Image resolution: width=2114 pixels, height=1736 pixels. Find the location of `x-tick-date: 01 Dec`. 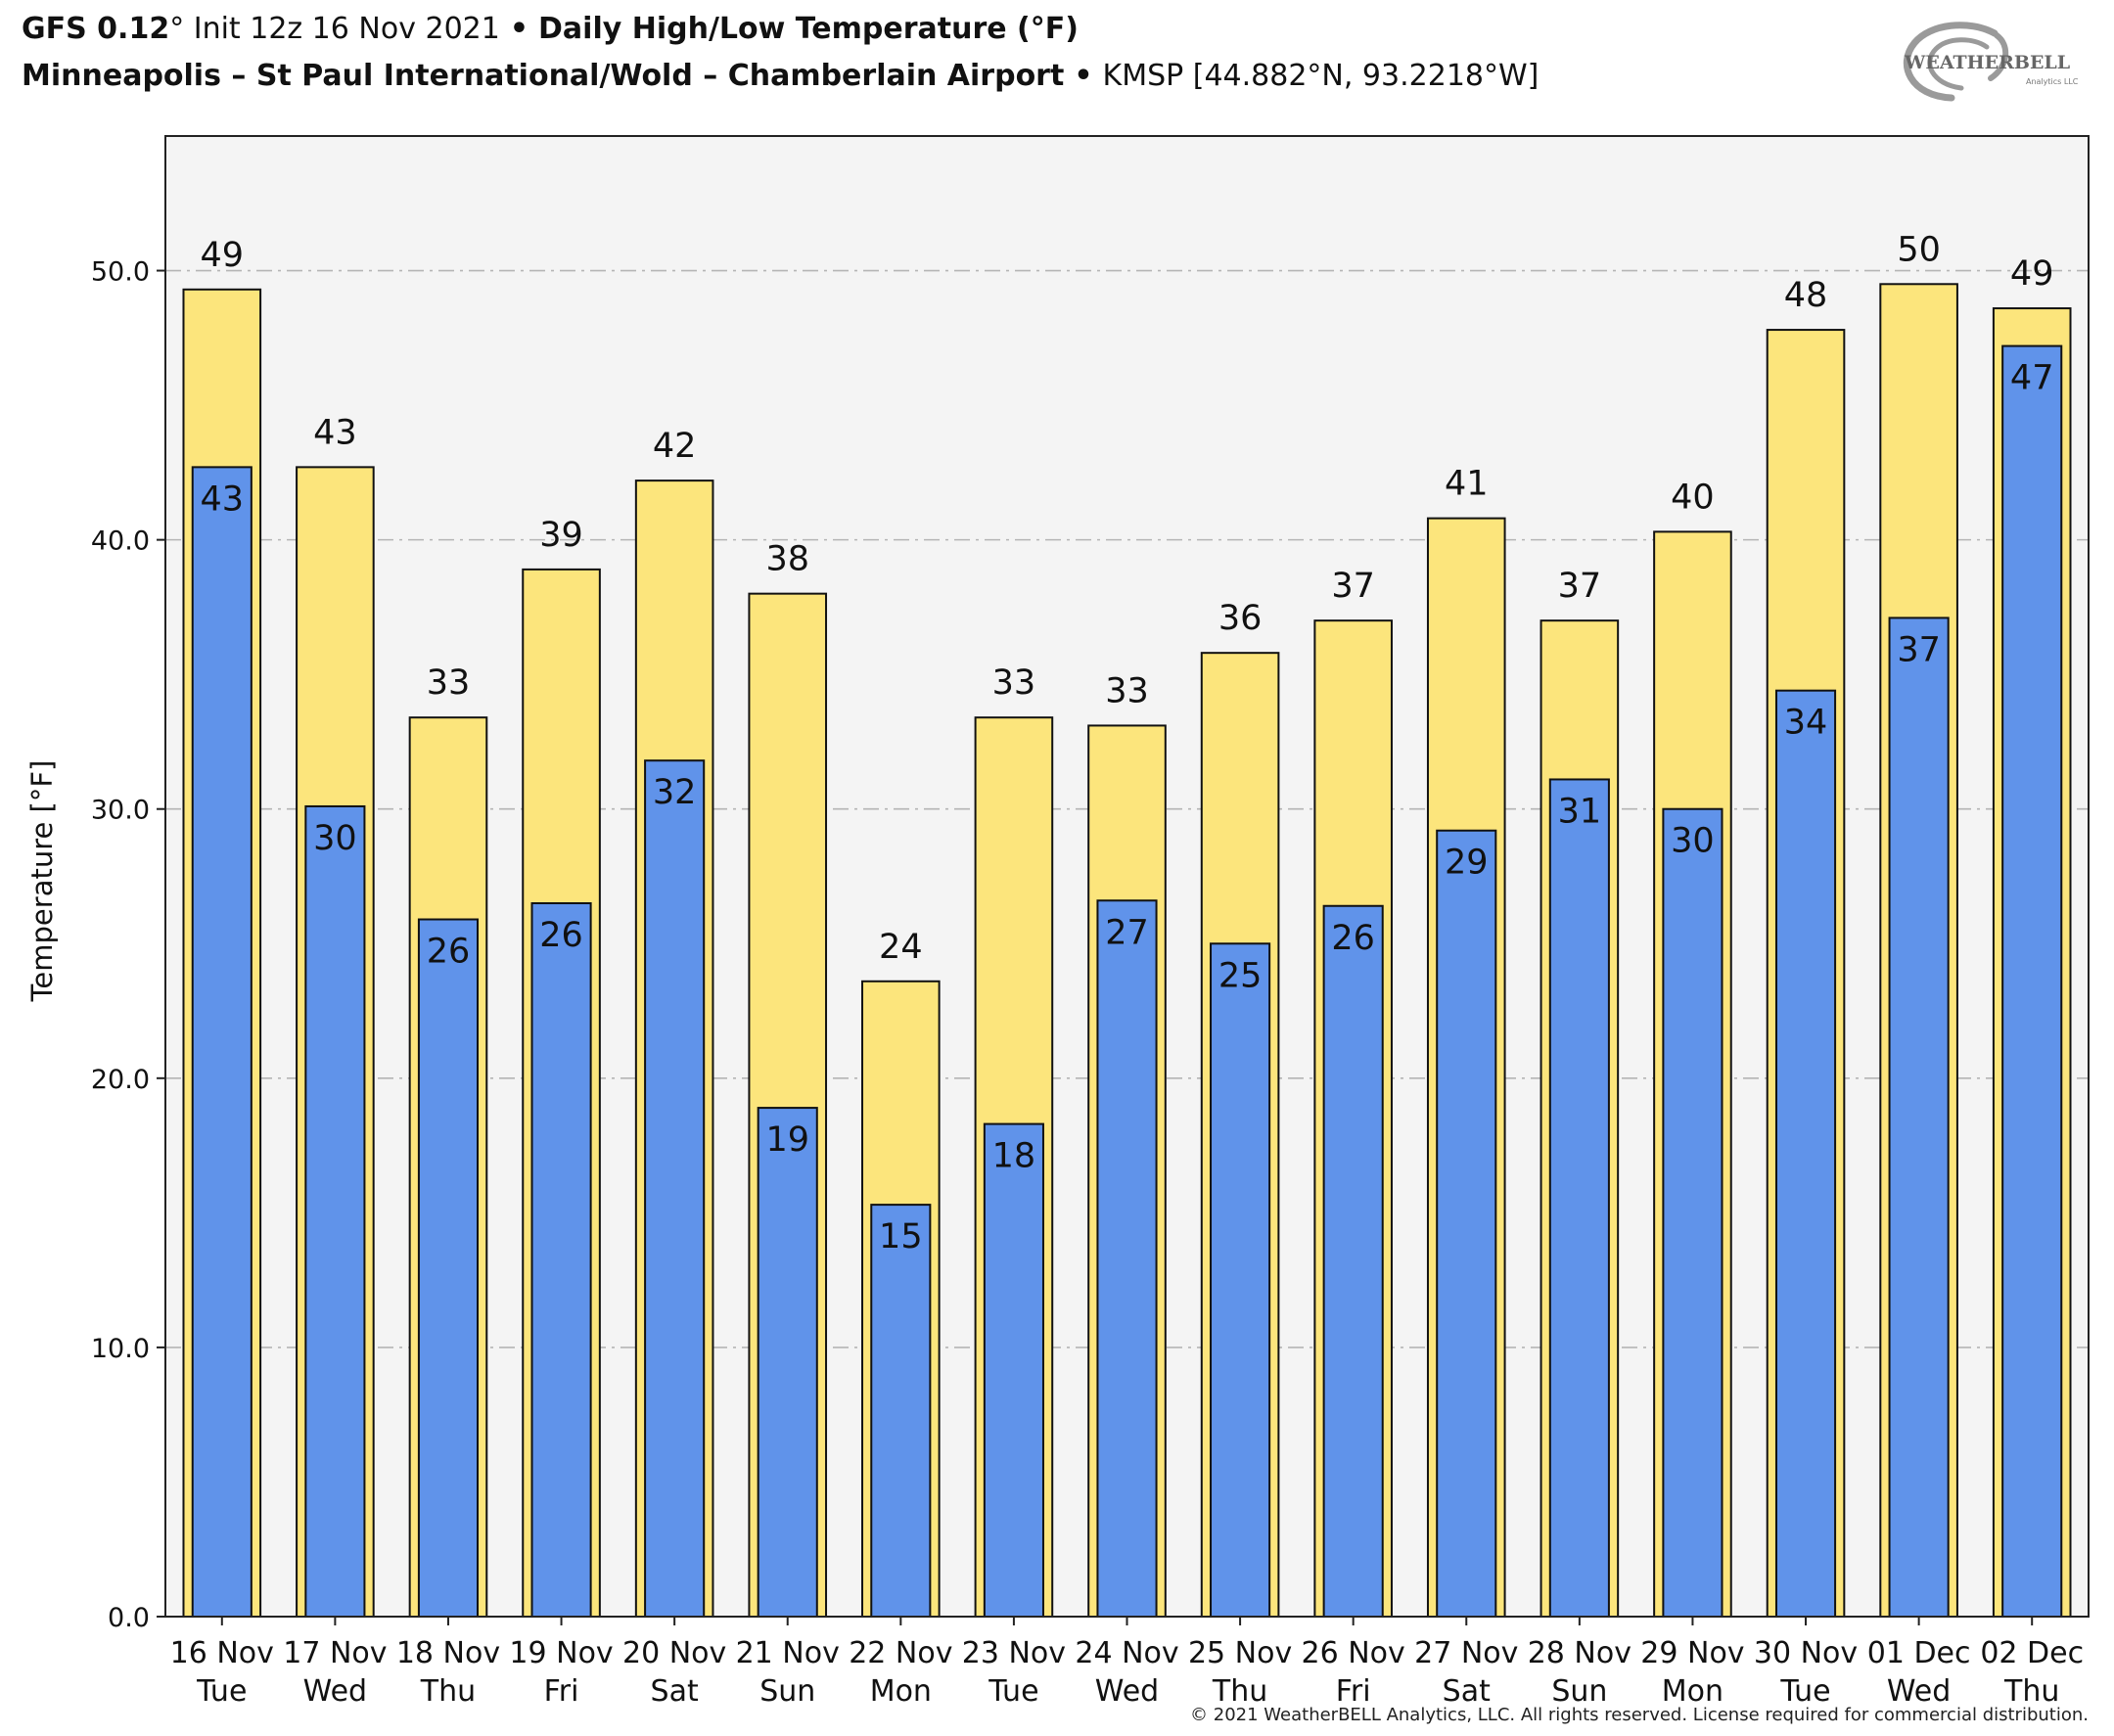

x-tick-date: 01 Dec is located at coordinates (1919, 1653).